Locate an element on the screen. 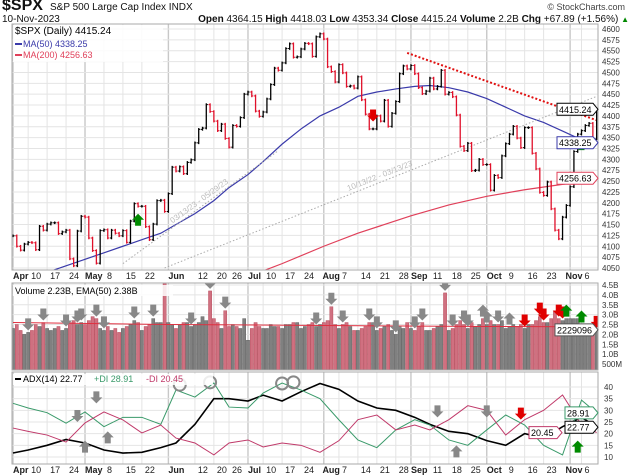 This screenshot has width=639, height=476. volume-legend: Volume 2.23B, EMA(50) 2.38B is located at coordinates (93, 290).